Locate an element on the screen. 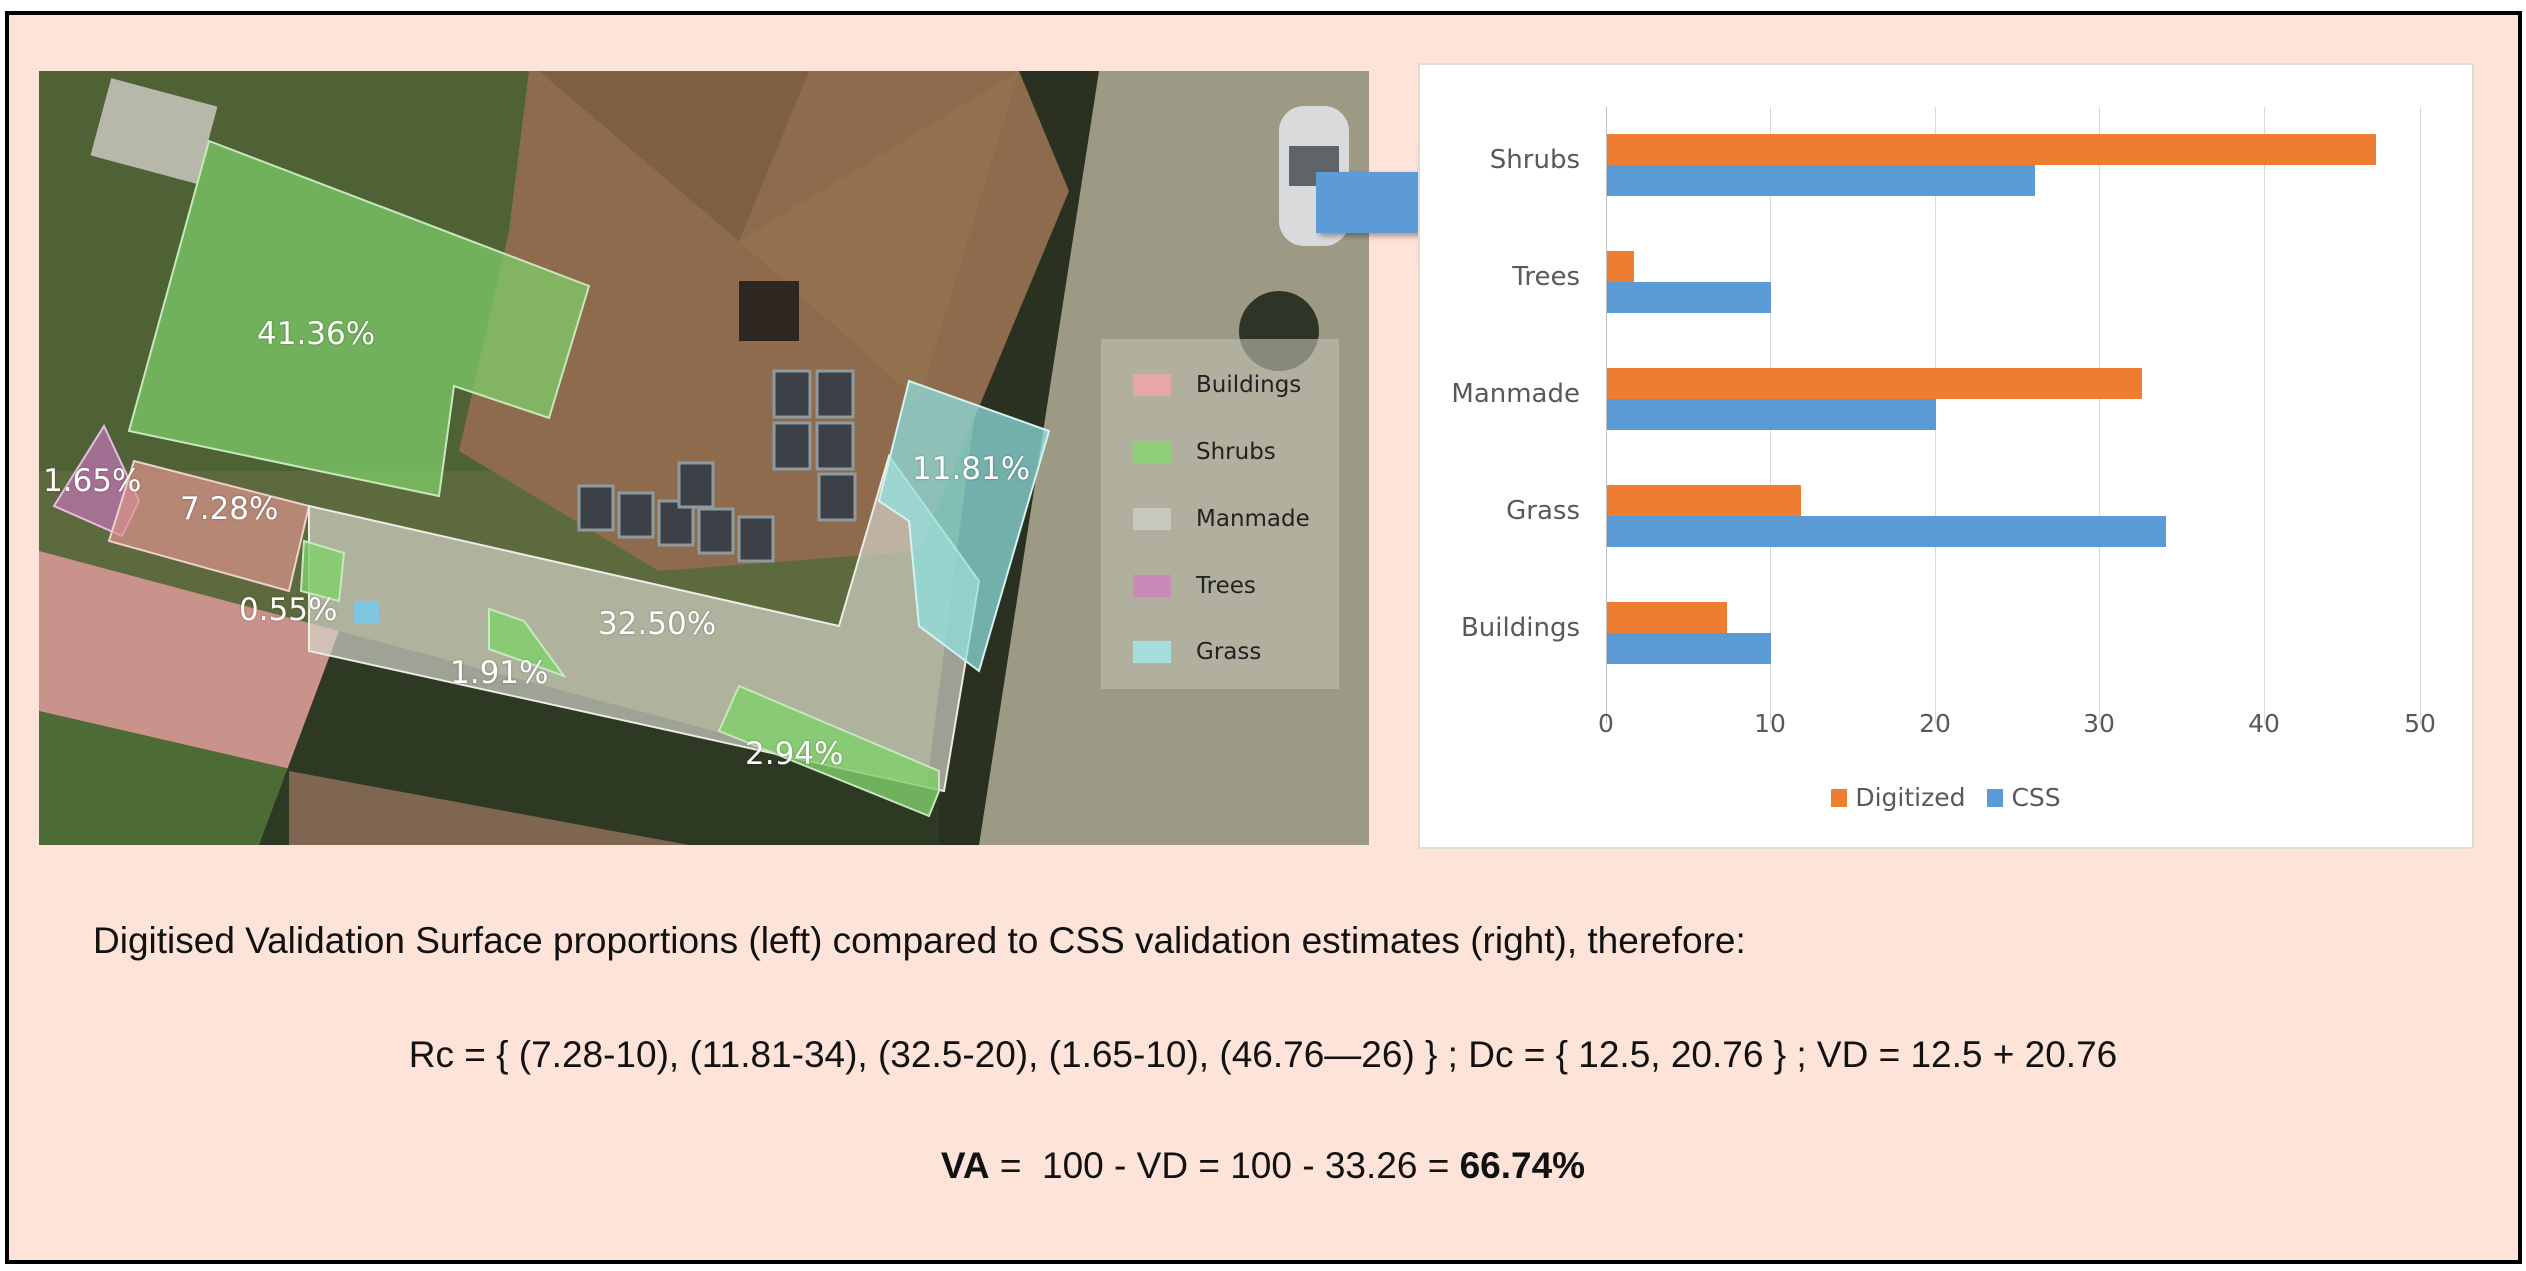  bar-shrubs-css is located at coordinates (1821, 180).